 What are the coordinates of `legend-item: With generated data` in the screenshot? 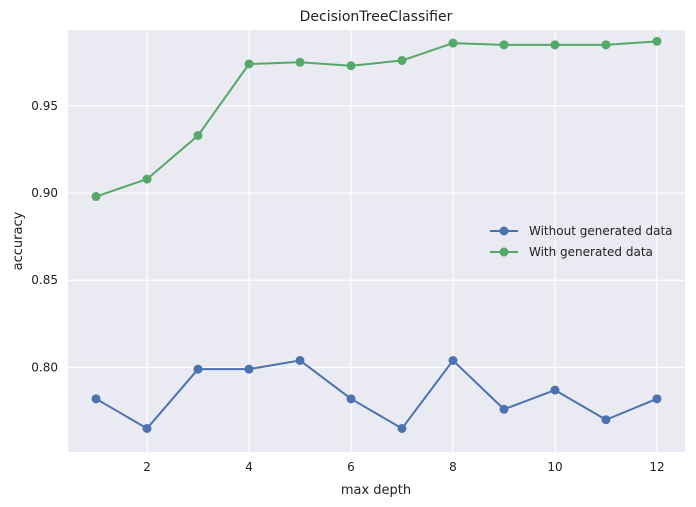 It's located at (571, 252).